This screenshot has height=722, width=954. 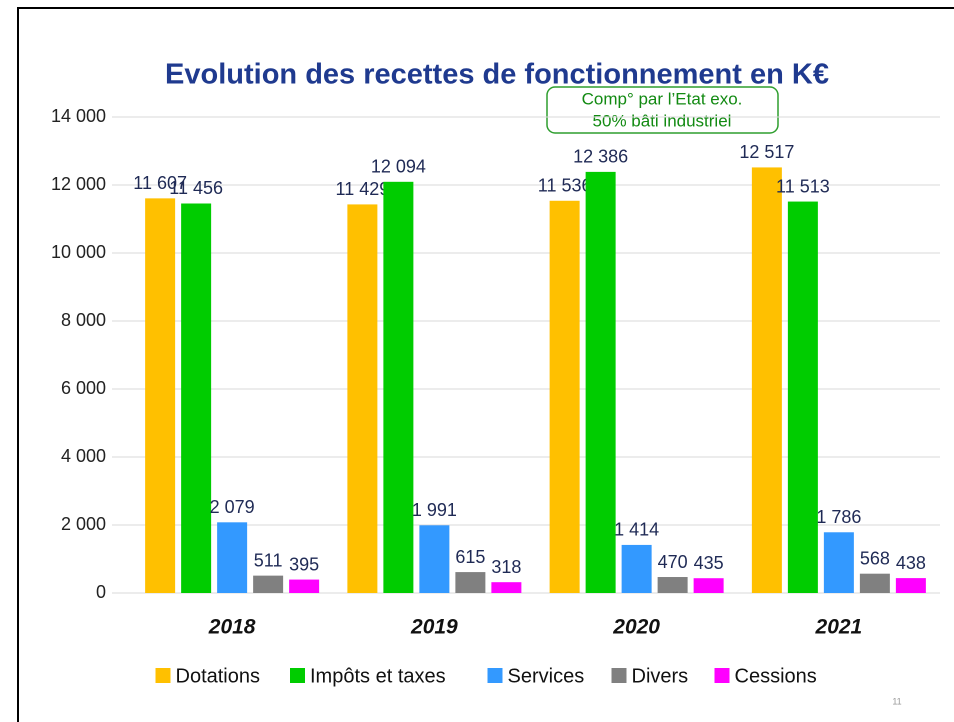 What do you see at coordinates (662, 120) in the screenshot?
I see `annotation: 50% bâti industriel` at bounding box center [662, 120].